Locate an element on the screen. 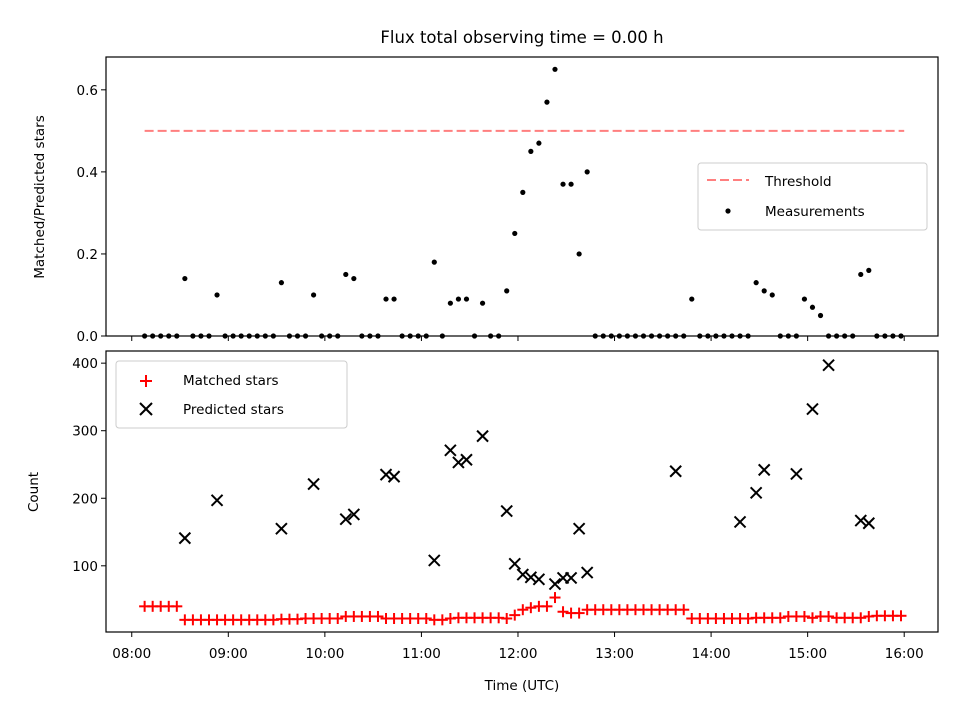 This screenshot has width=960, height=724. top-y-tick-label: 0.6 is located at coordinates (87, 91).